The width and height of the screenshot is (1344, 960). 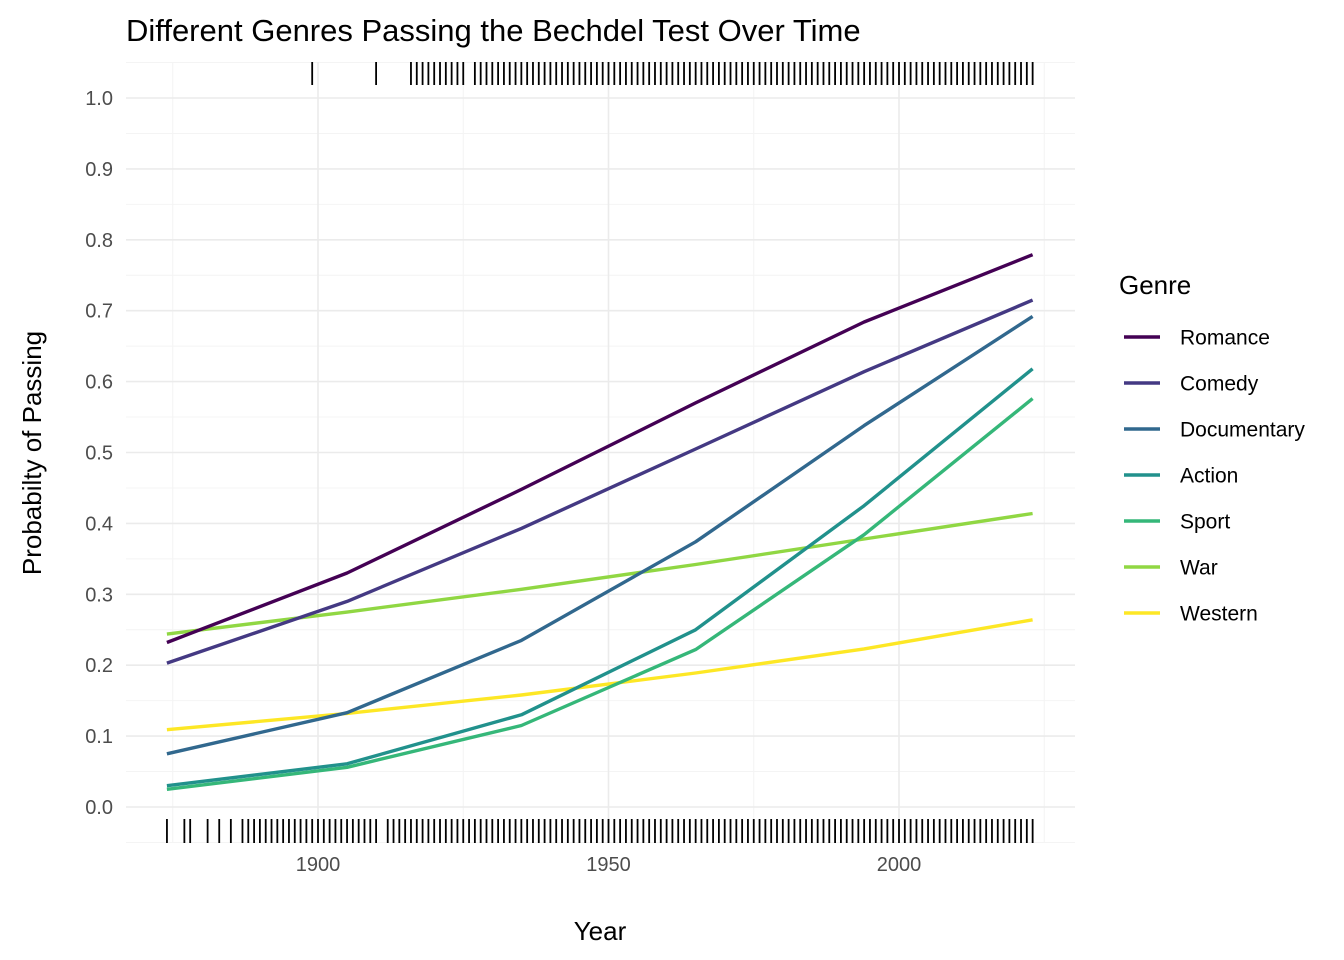 I want to click on x-tick-label: 1950, so click(x=608, y=865).